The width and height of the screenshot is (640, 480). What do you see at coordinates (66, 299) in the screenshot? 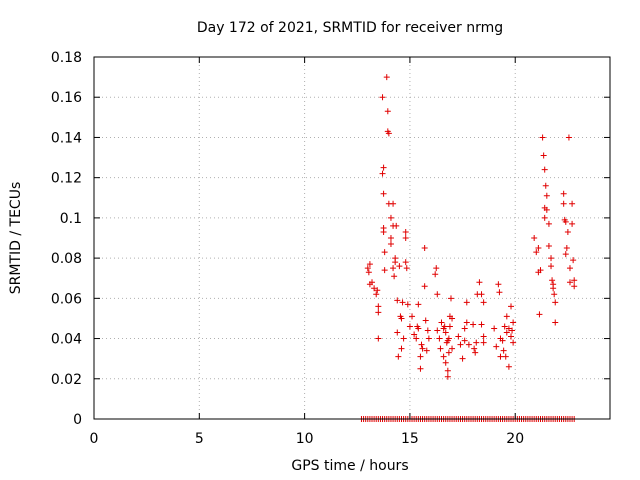
I see `y-tick-label: 0.06` at bounding box center [66, 299].